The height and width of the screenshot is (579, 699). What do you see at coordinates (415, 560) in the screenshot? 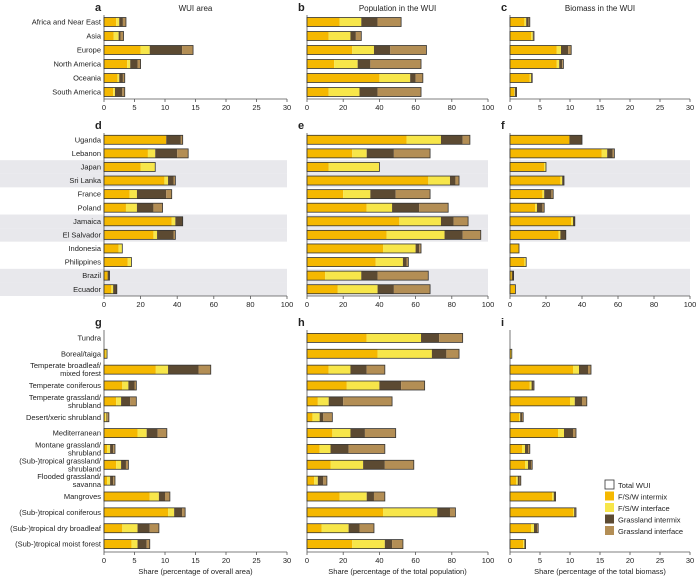
I see `x-tick-label: 60` at bounding box center [415, 560].